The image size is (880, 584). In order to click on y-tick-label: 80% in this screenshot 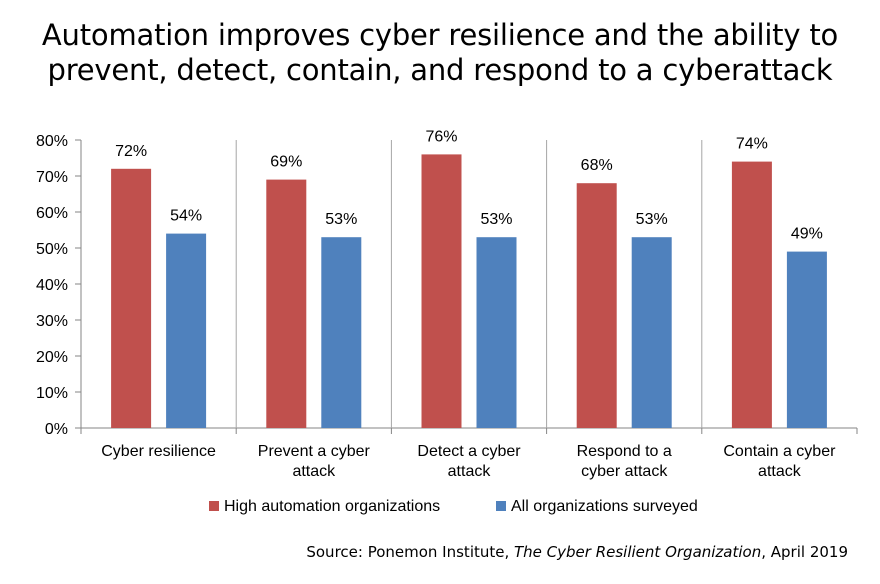, I will do `click(52, 141)`.